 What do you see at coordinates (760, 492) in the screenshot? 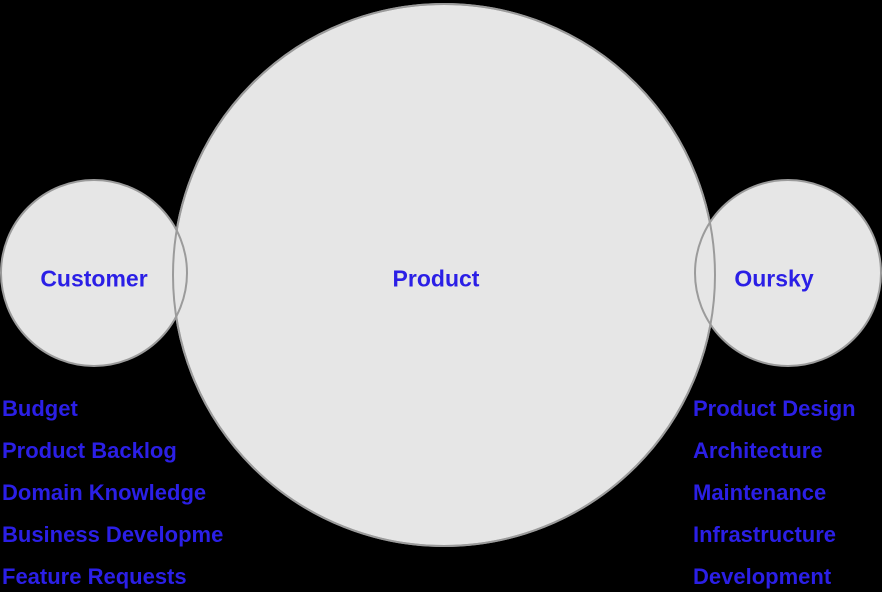
I see `oursky-item: Maintenance` at bounding box center [760, 492].